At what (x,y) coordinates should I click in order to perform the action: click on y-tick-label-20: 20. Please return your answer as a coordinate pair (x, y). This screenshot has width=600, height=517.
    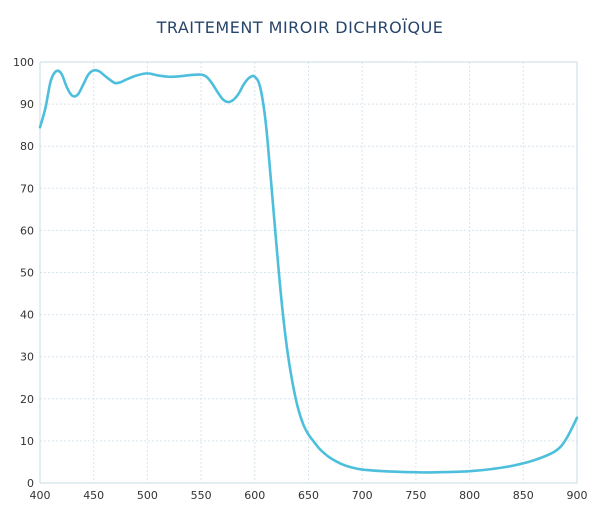
    Looking at the image, I should click on (27, 399).